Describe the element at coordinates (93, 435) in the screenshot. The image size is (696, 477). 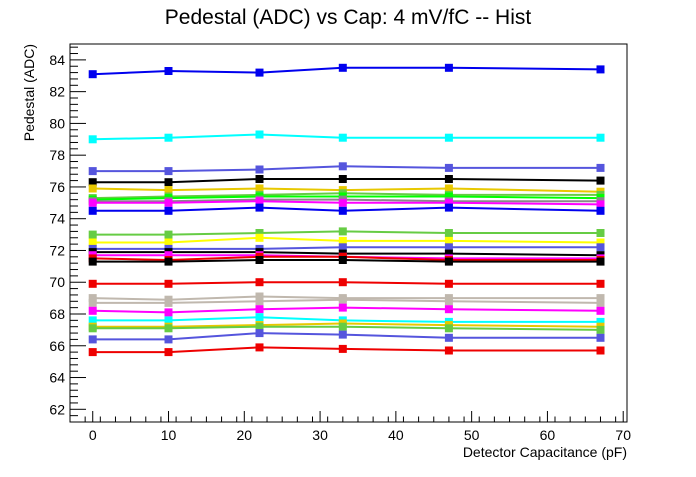
I see `x-tick-label: 0` at that location.